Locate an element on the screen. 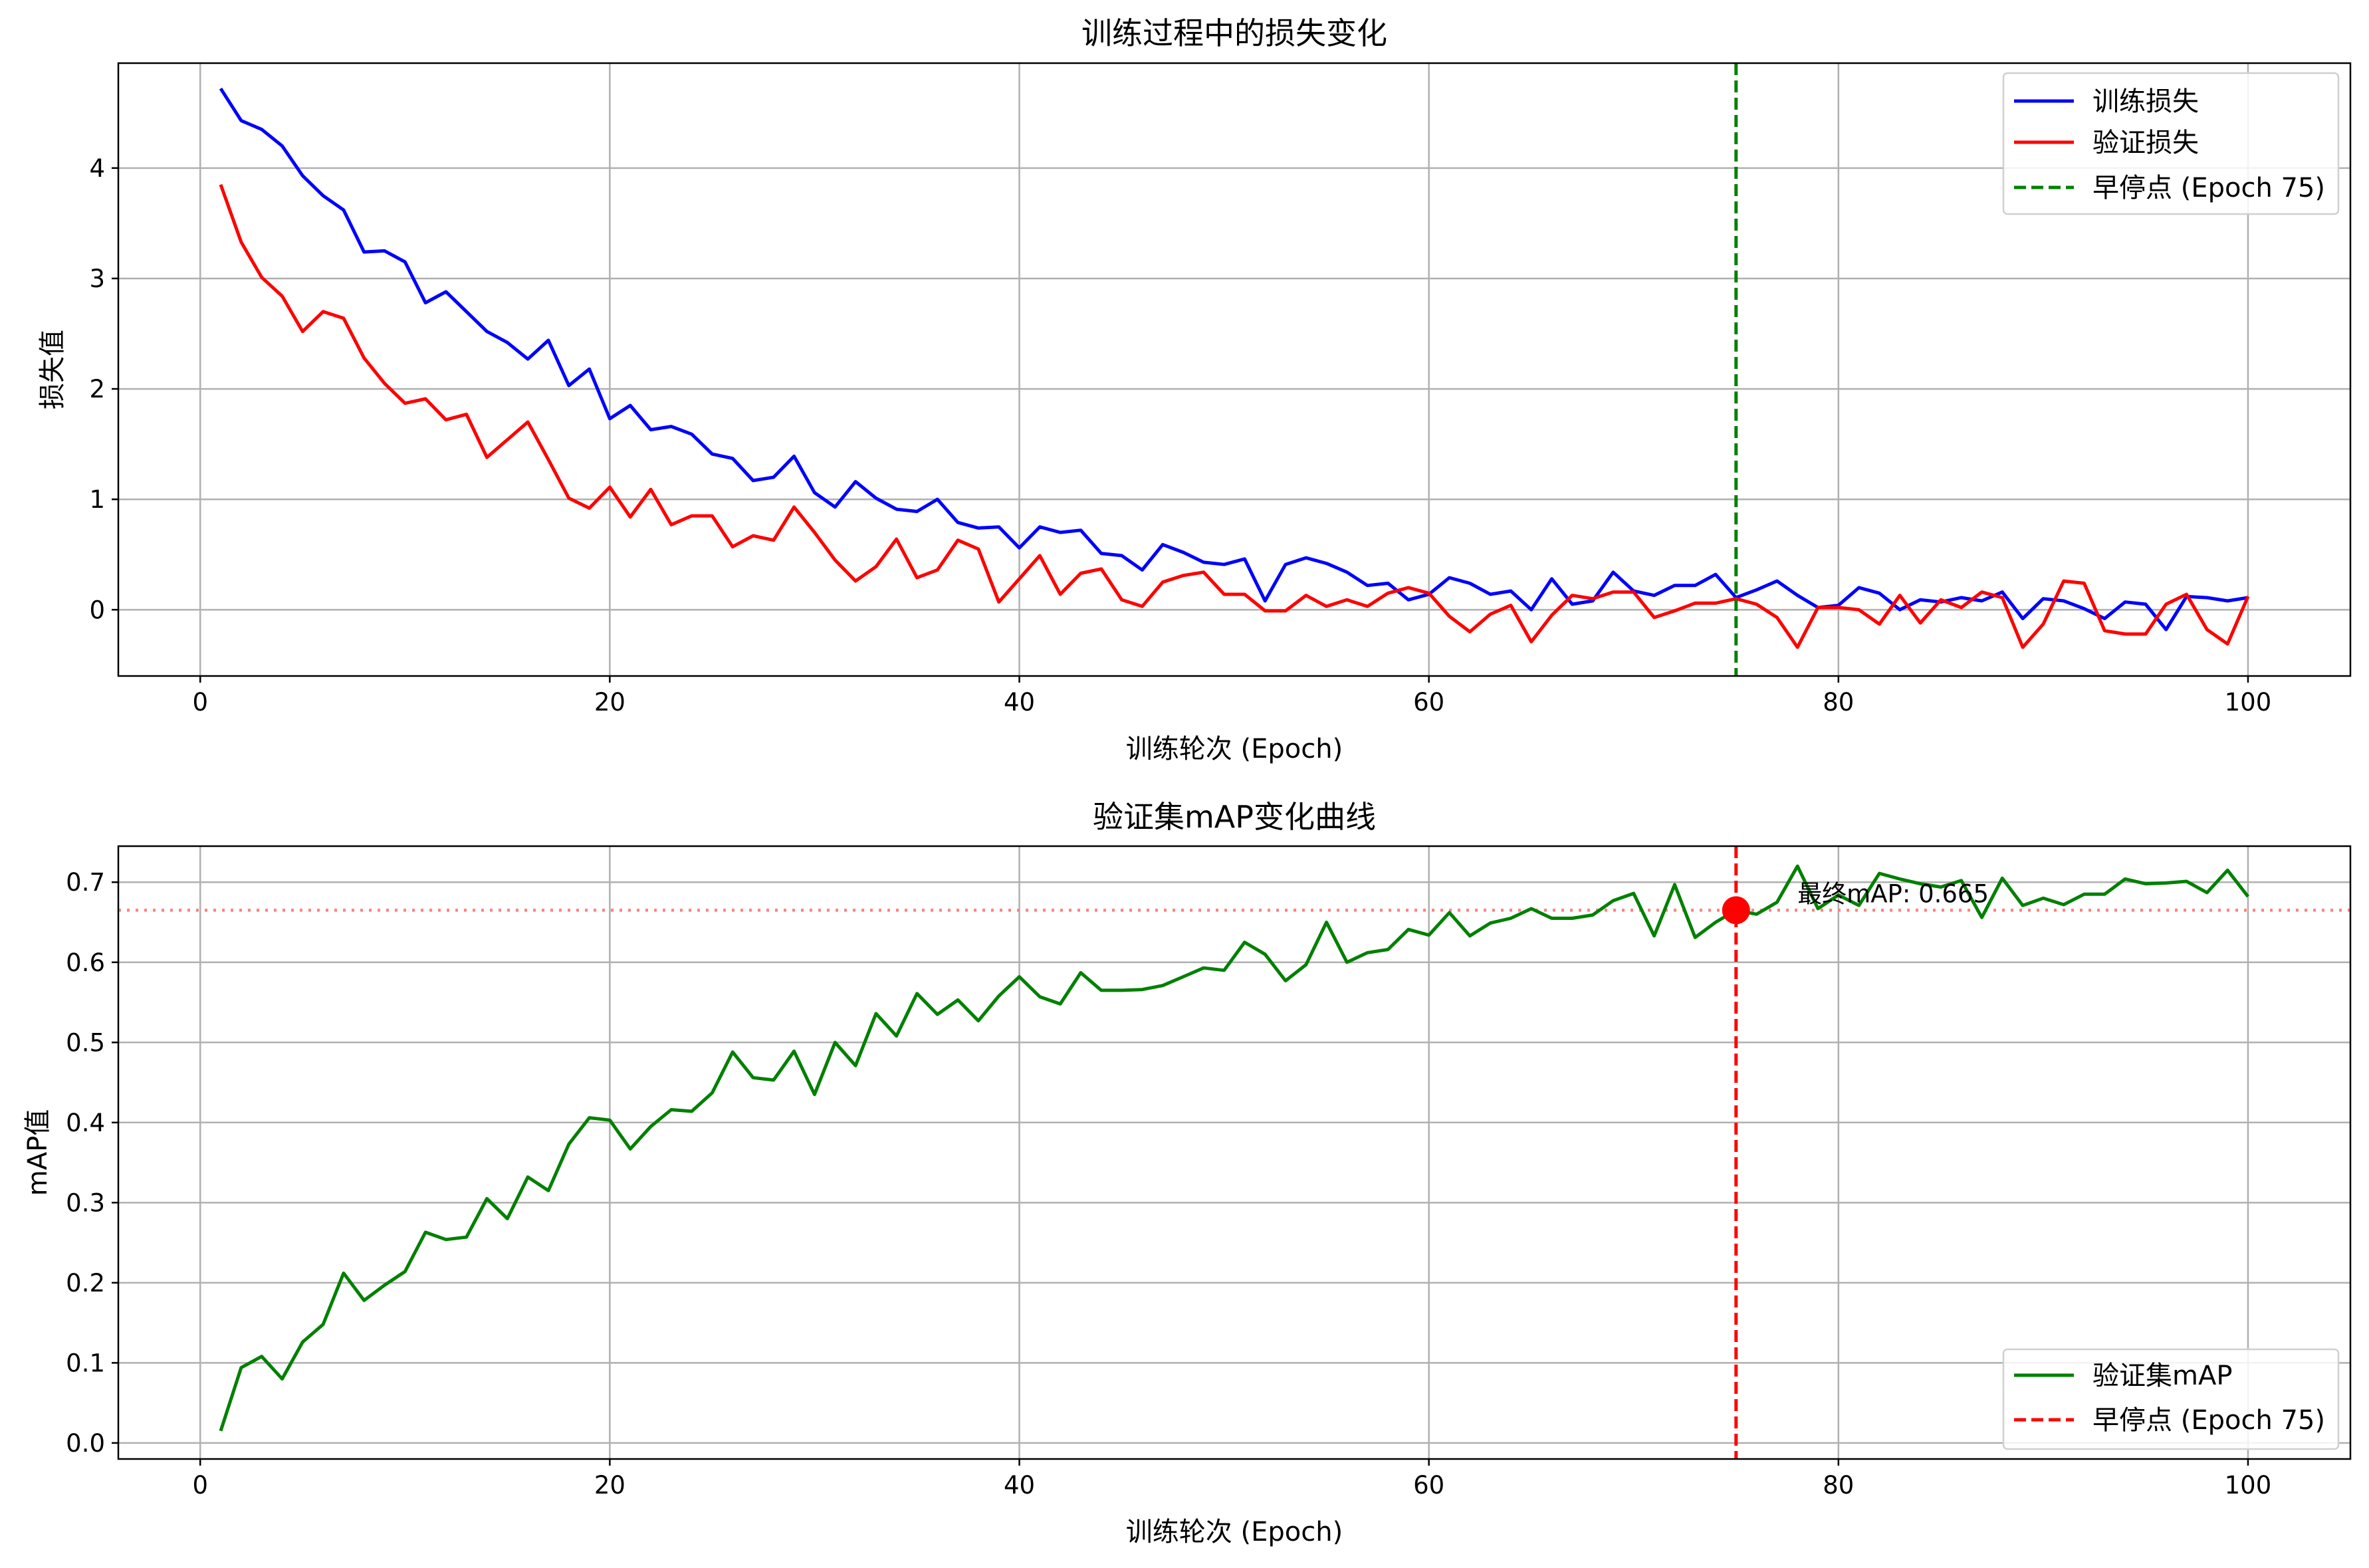 The height and width of the screenshot is (1568, 2369). final-map-annotation: 最终mAP: 0.665 is located at coordinates (1893, 894).